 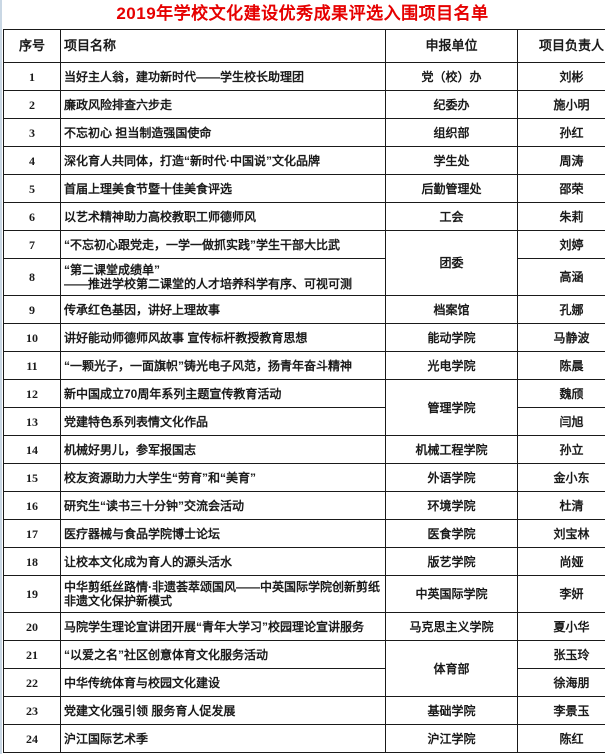 What do you see at coordinates (561, 309) in the screenshot?
I see `leader-cell: 孔娜` at bounding box center [561, 309].